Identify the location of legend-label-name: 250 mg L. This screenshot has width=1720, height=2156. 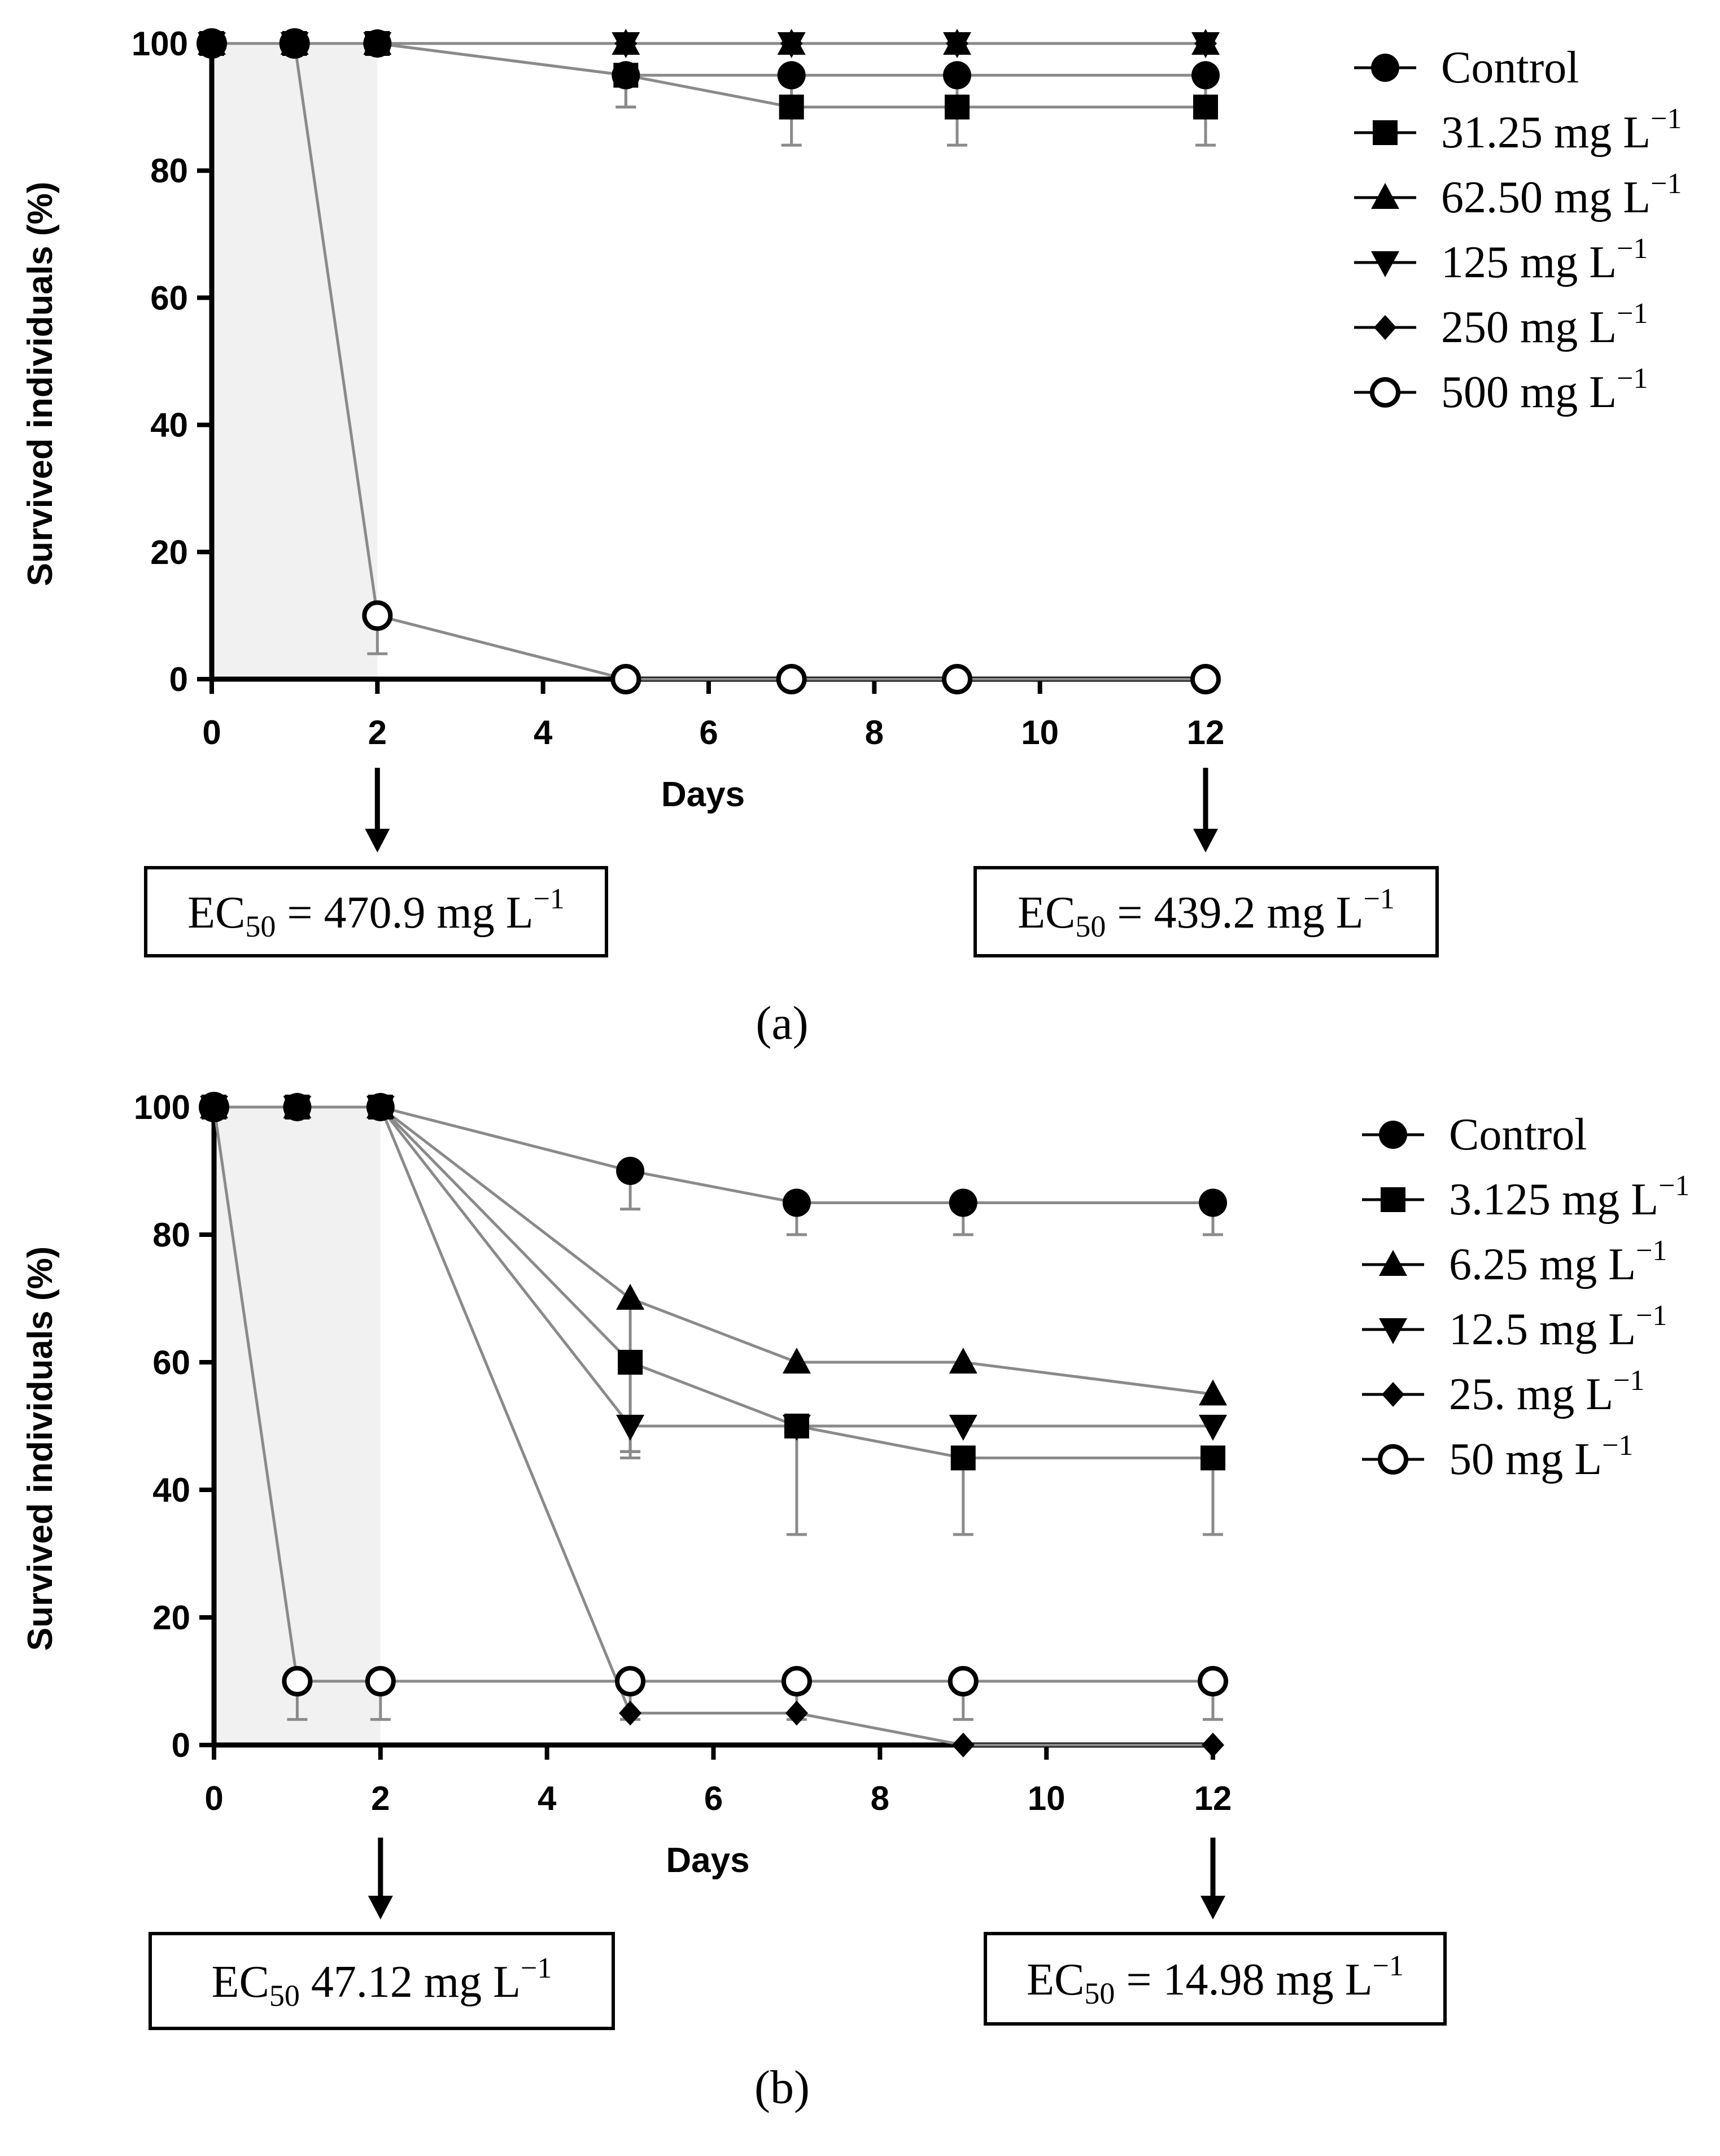
(1529, 327).